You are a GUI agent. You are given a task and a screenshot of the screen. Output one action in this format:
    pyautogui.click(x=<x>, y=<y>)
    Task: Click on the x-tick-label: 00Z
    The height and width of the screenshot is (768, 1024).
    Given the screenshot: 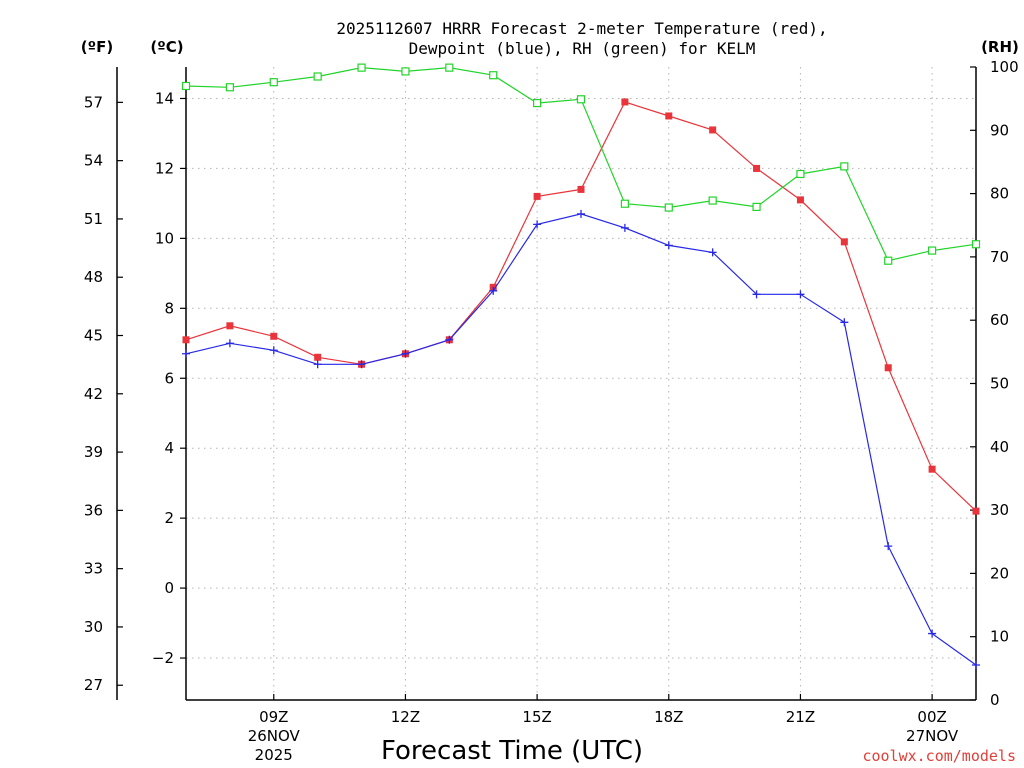 What is the action you would take?
    pyautogui.click(x=931, y=717)
    